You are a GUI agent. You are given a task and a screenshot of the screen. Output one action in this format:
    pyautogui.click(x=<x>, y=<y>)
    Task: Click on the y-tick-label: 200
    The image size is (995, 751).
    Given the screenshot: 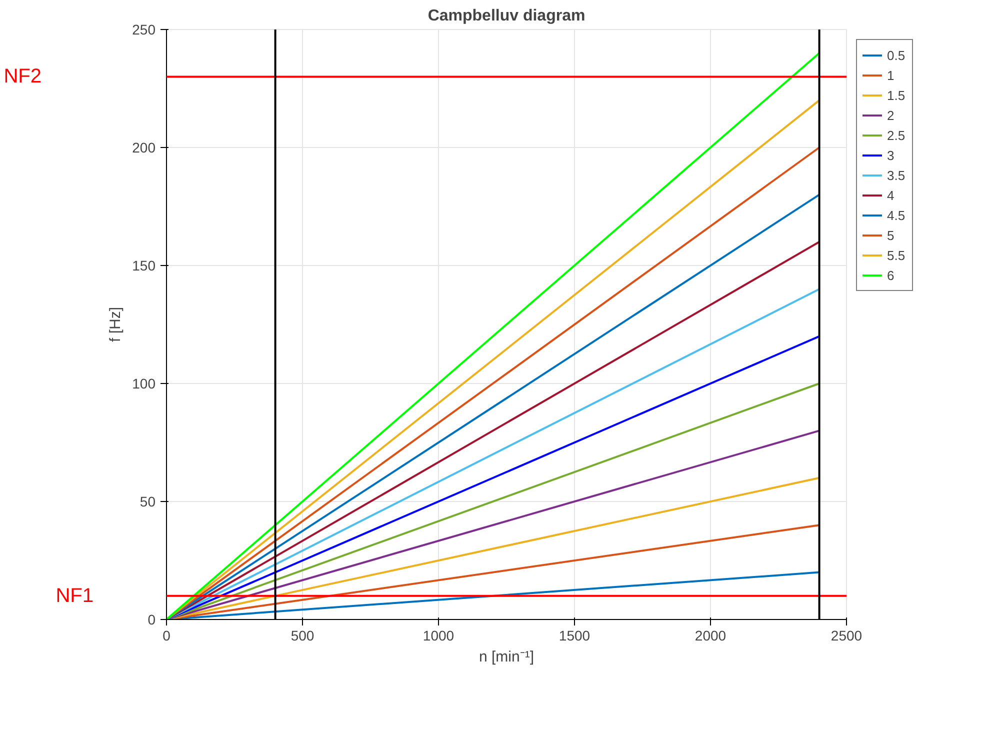 What is the action you would take?
    pyautogui.click(x=144, y=148)
    